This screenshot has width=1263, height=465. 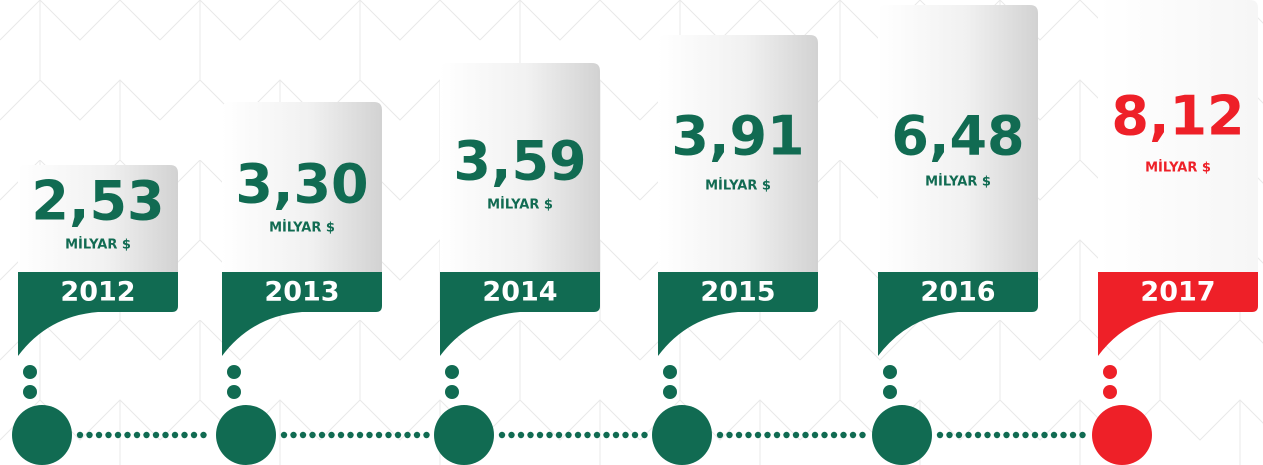 I want to click on value: 3,59, so click(x=519, y=161).